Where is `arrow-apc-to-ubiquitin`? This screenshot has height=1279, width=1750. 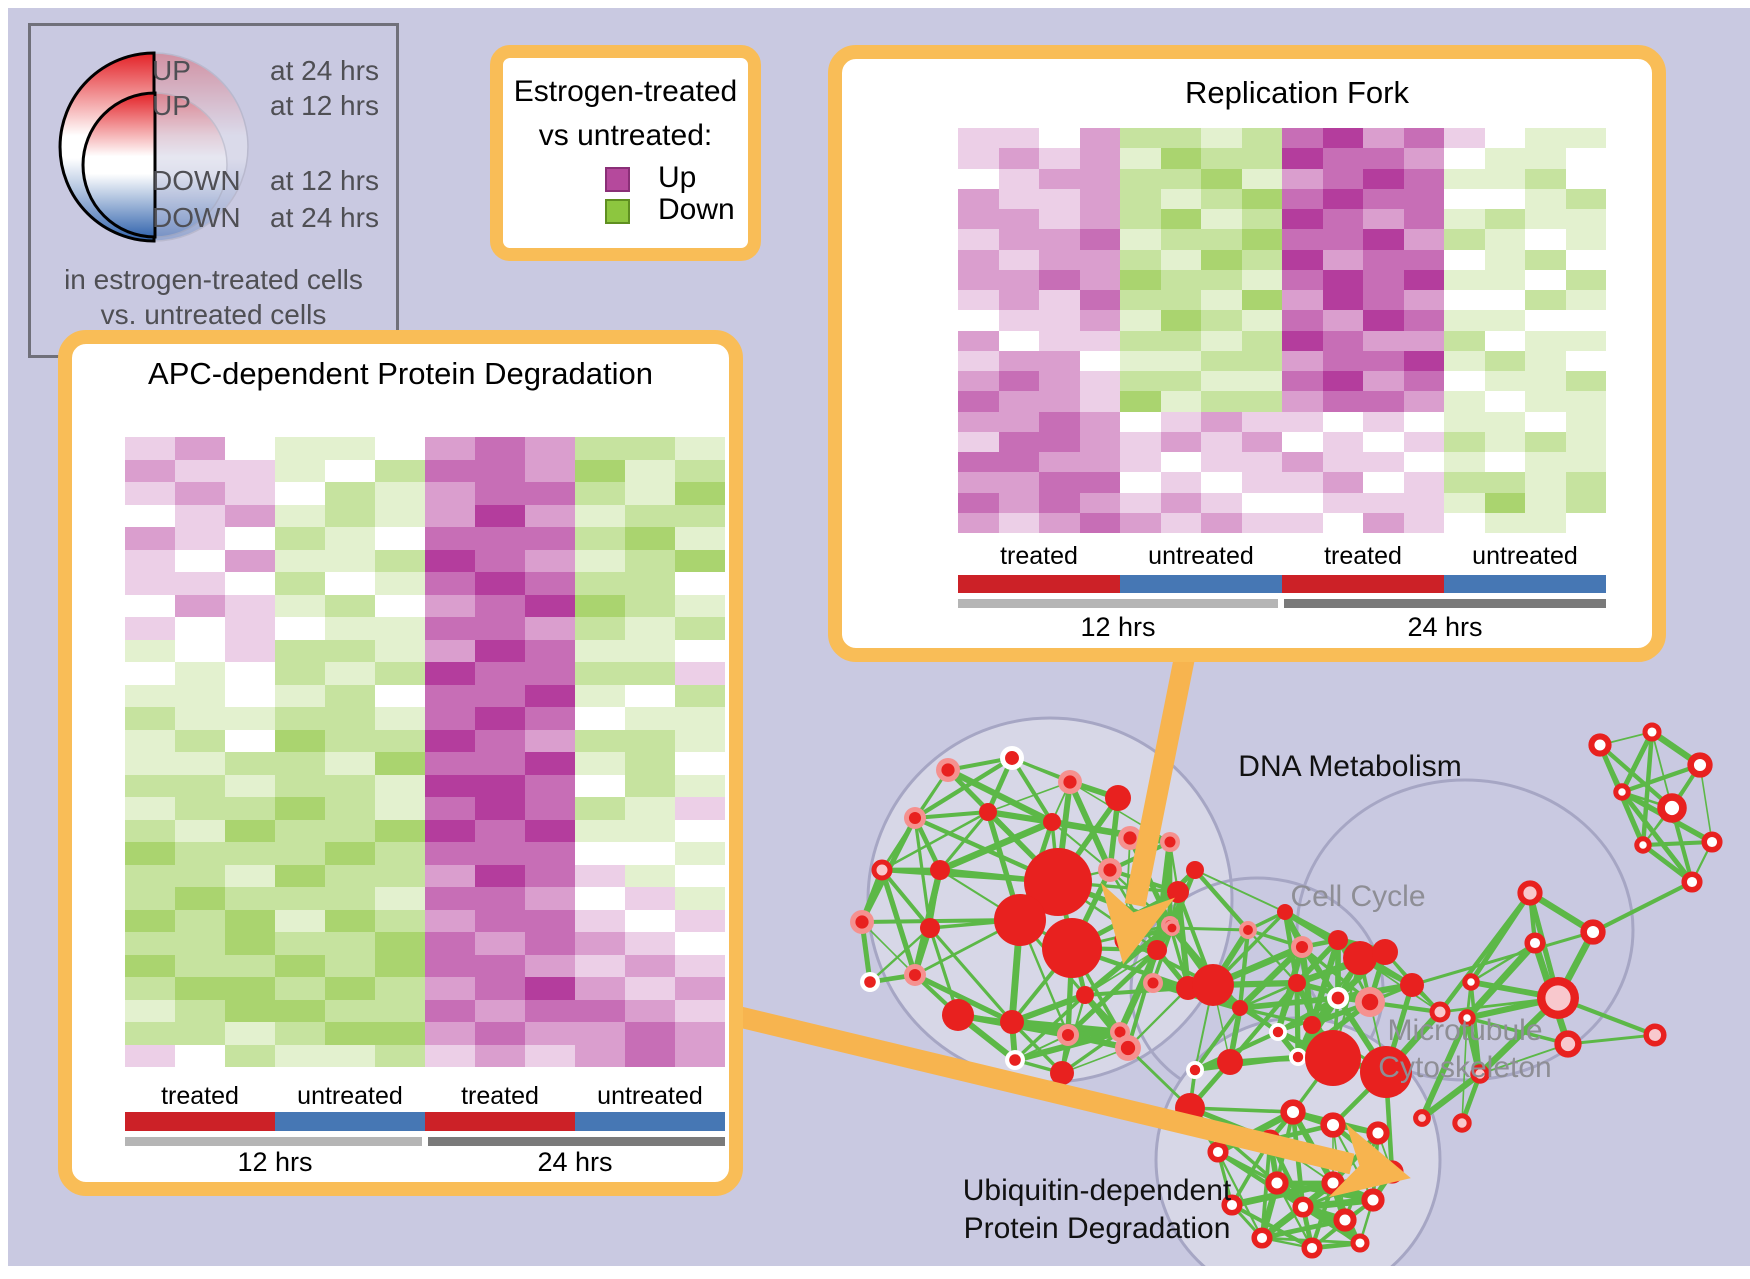
arrow-apc-to-ubiquitin is located at coordinates (1049, 1096).